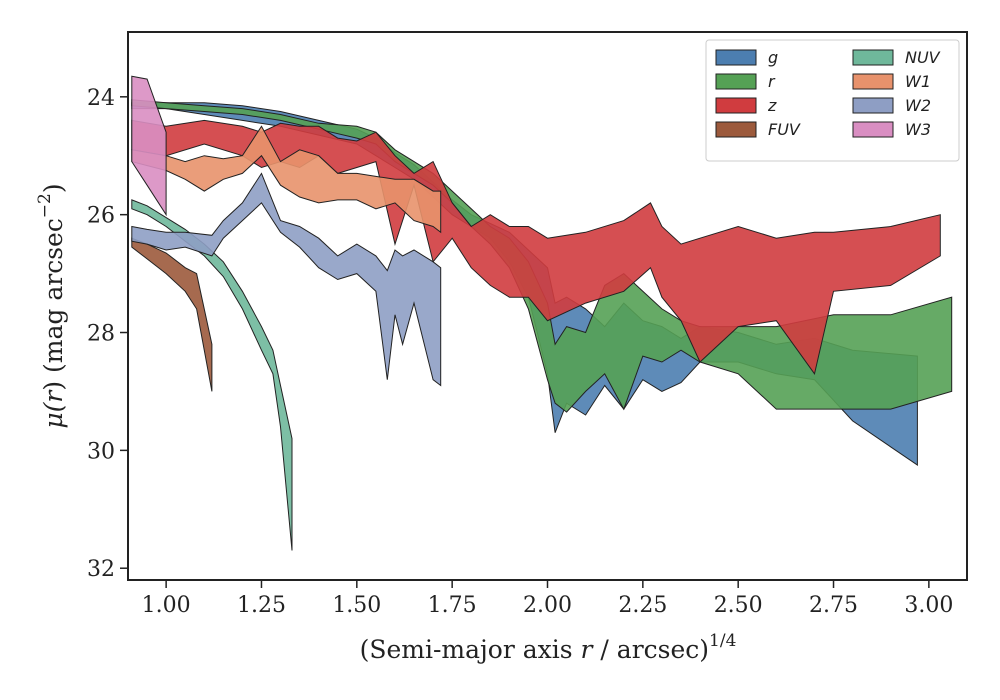 This screenshot has width=1000, height=700. Describe the element at coordinates (736, 129) in the screenshot. I see `legend-swatch-fuv` at that location.